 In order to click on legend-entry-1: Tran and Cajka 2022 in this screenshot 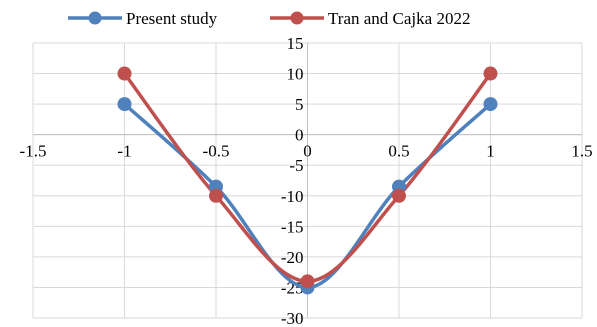, I will do `click(370, 18)`.